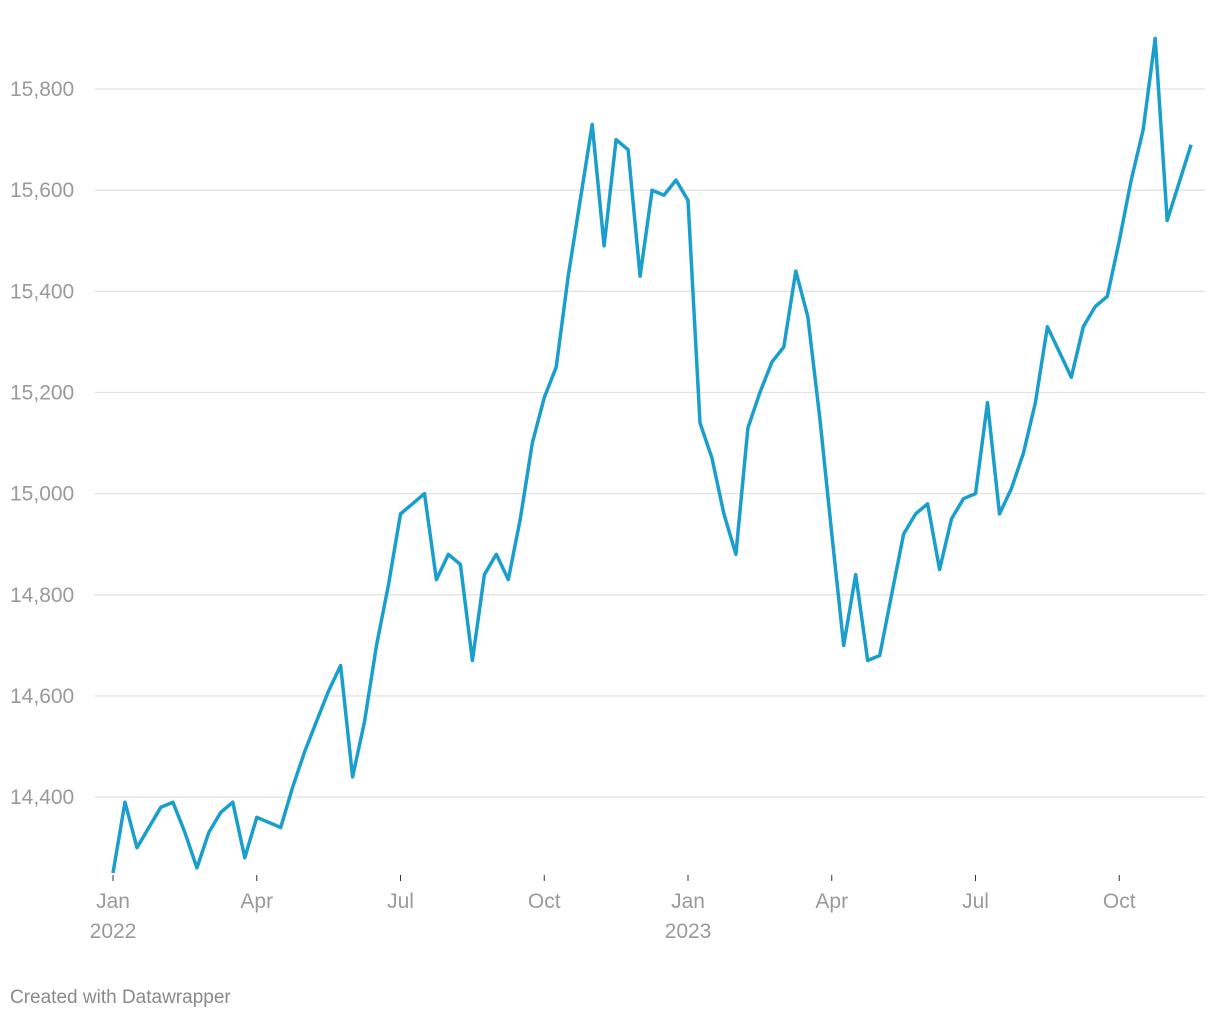 The height and width of the screenshot is (1020, 1220). What do you see at coordinates (42, 392) in the screenshot?
I see `y-tick-label: 15,200` at bounding box center [42, 392].